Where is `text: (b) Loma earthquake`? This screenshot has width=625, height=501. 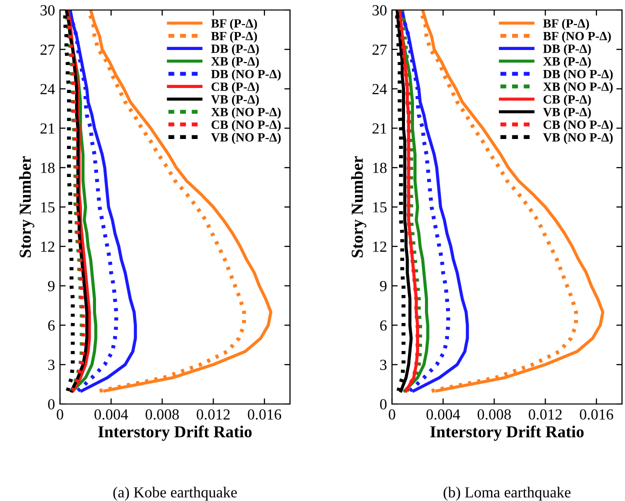
text: (b) Loma earthquake is located at coordinates (507, 493).